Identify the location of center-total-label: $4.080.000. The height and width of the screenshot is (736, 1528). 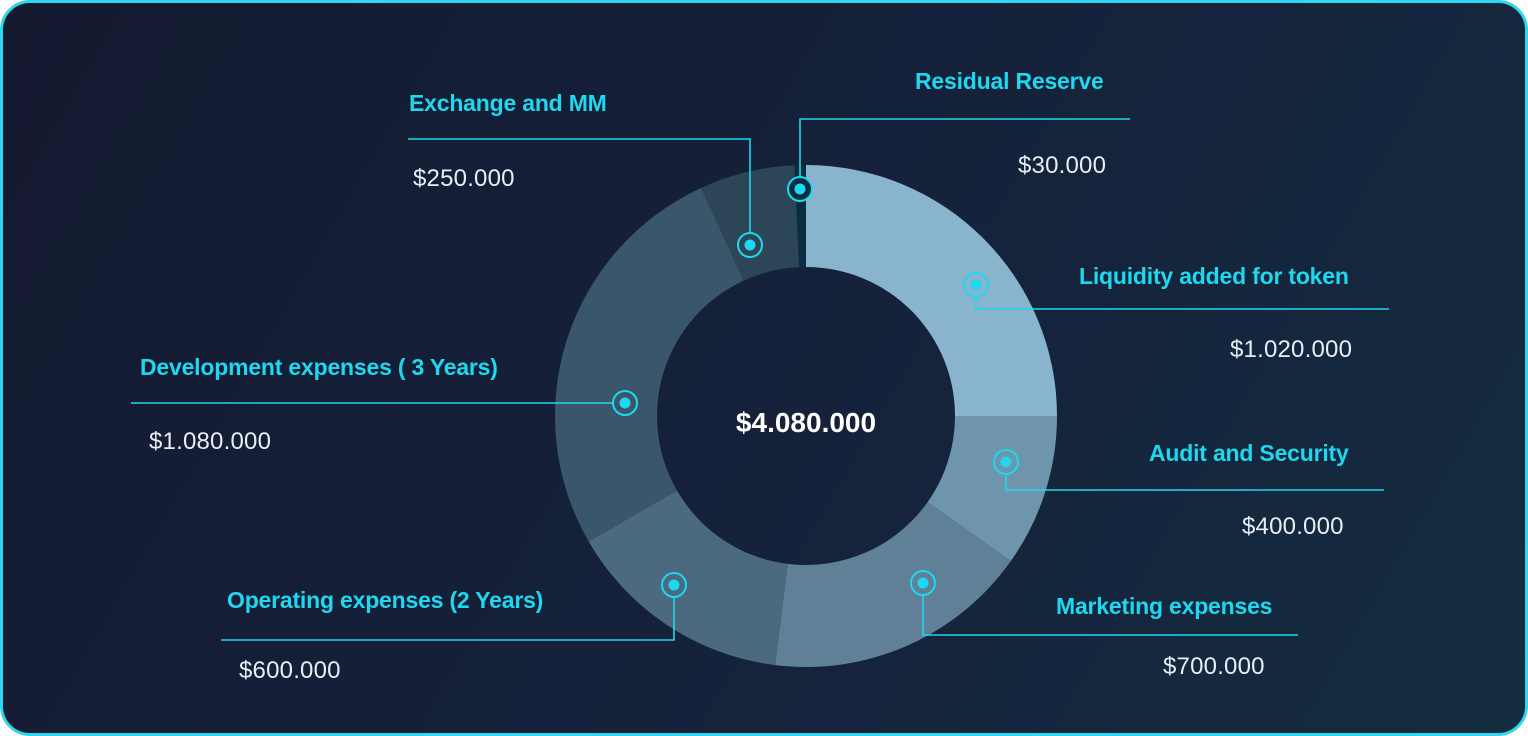
(806, 422).